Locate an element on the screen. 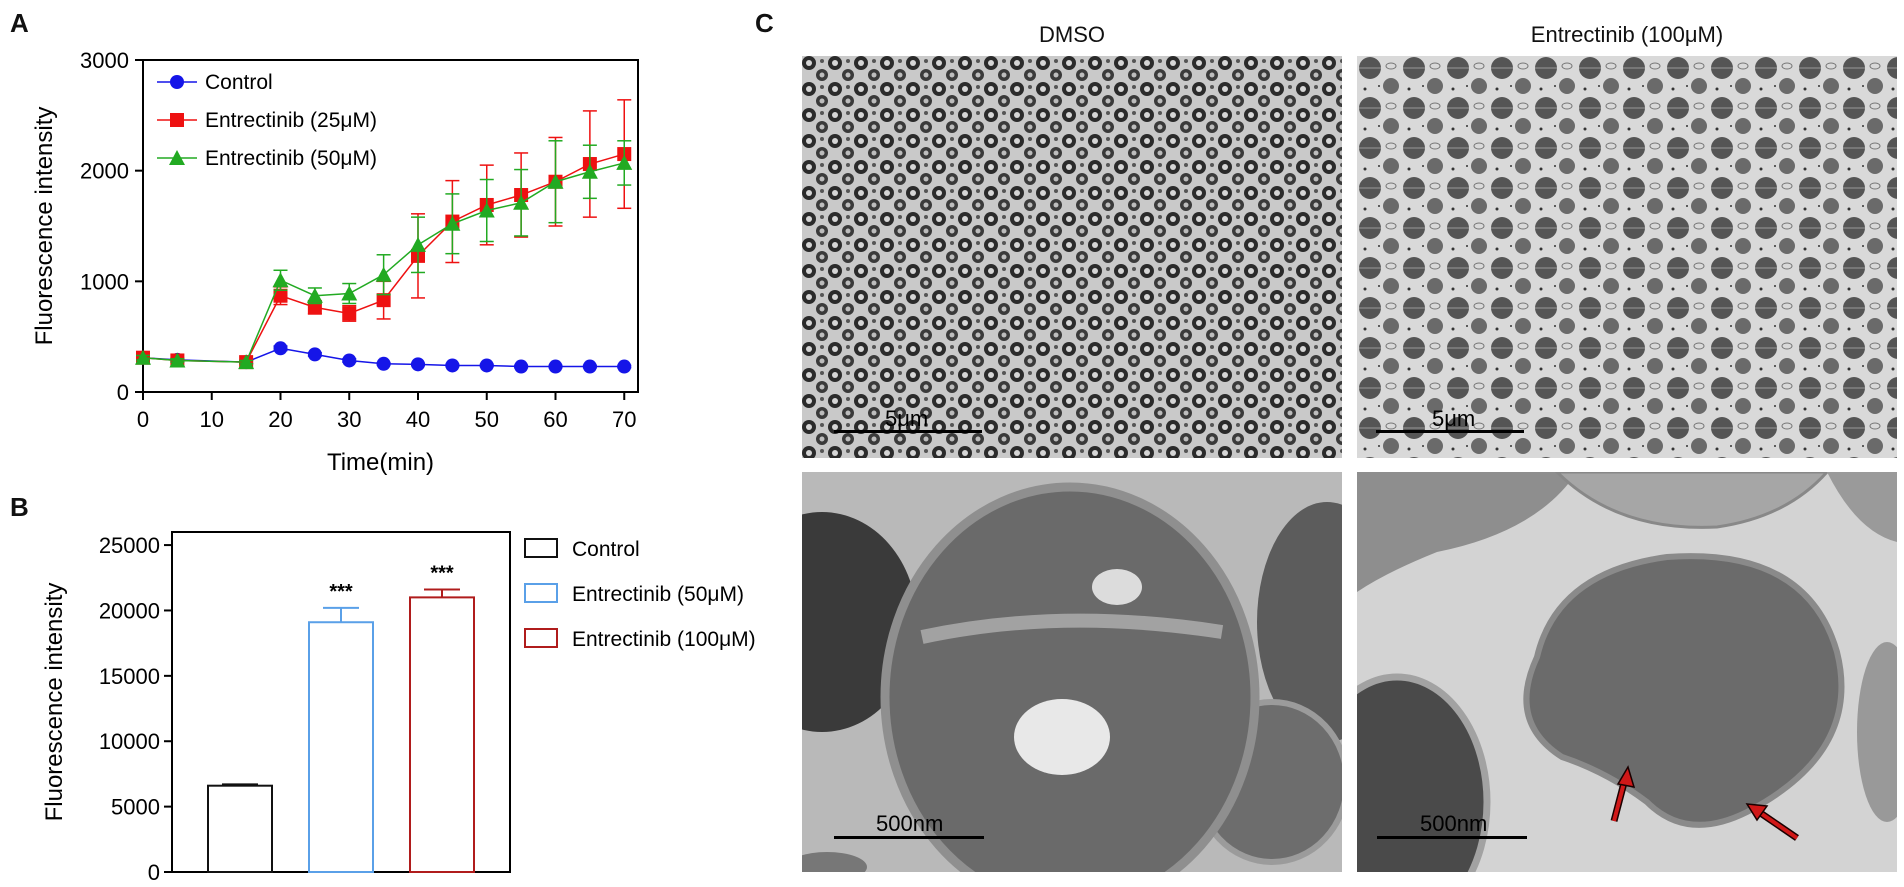 Image resolution: width=1904 pixels, height=887 pixels. micrograph-dmso-high-mag is located at coordinates (1072, 672).